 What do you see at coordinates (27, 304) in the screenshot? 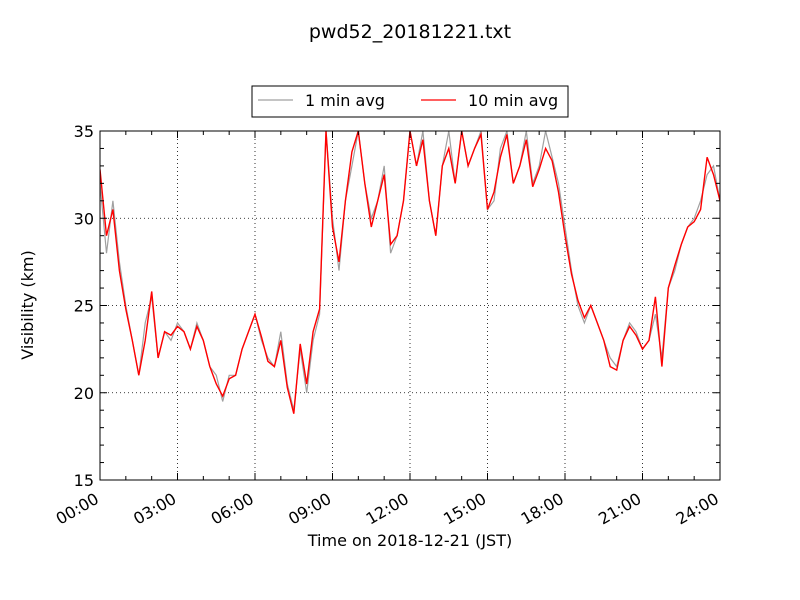
I see `y-axis-label: Visibility (km)` at bounding box center [27, 304].